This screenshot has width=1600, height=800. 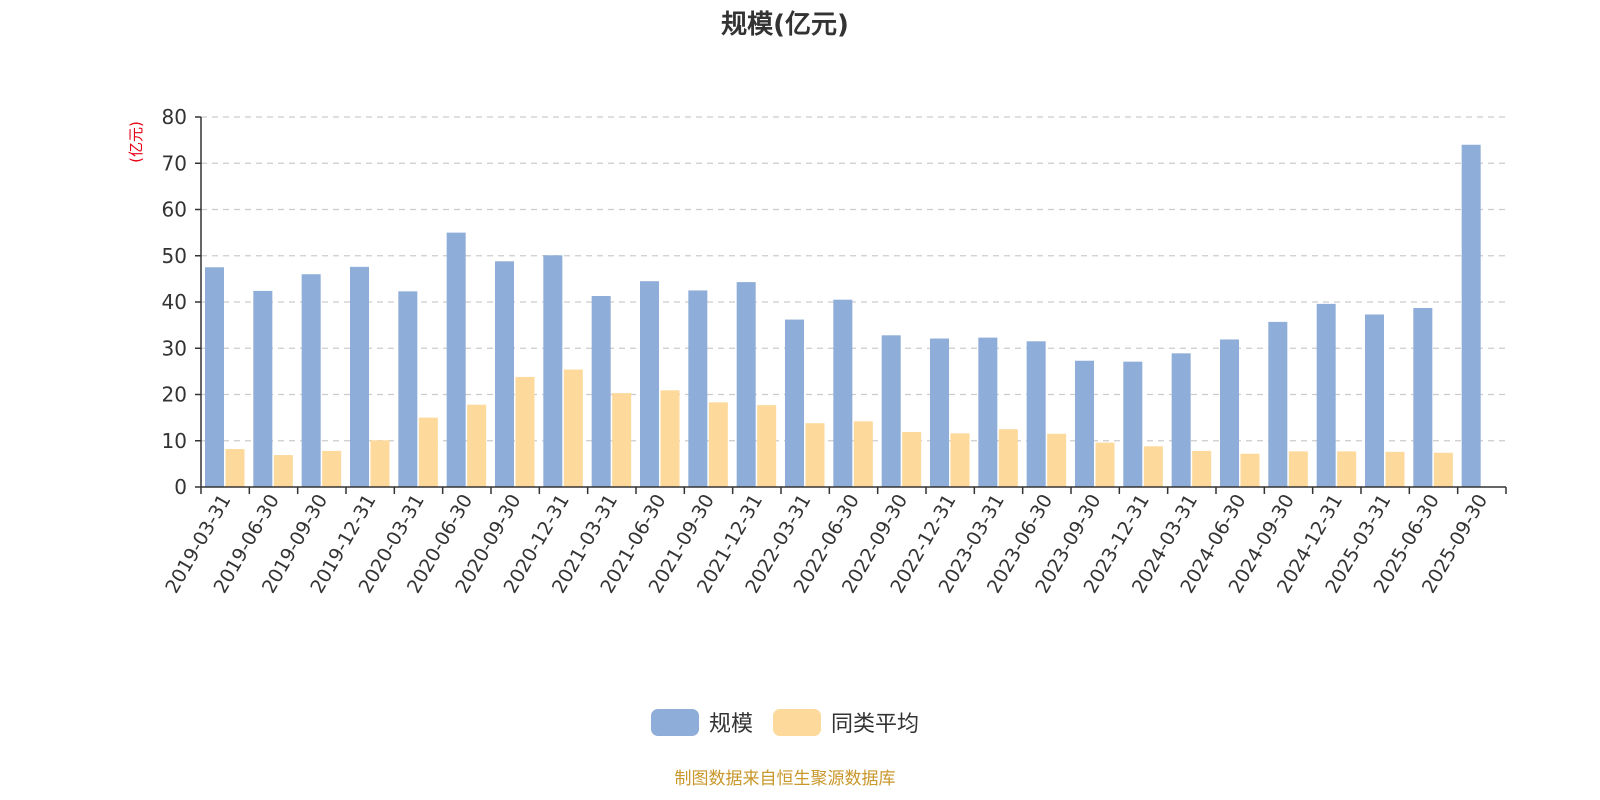 What do you see at coordinates (180, 487) in the screenshot?
I see `y-tick-label: 0` at bounding box center [180, 487].